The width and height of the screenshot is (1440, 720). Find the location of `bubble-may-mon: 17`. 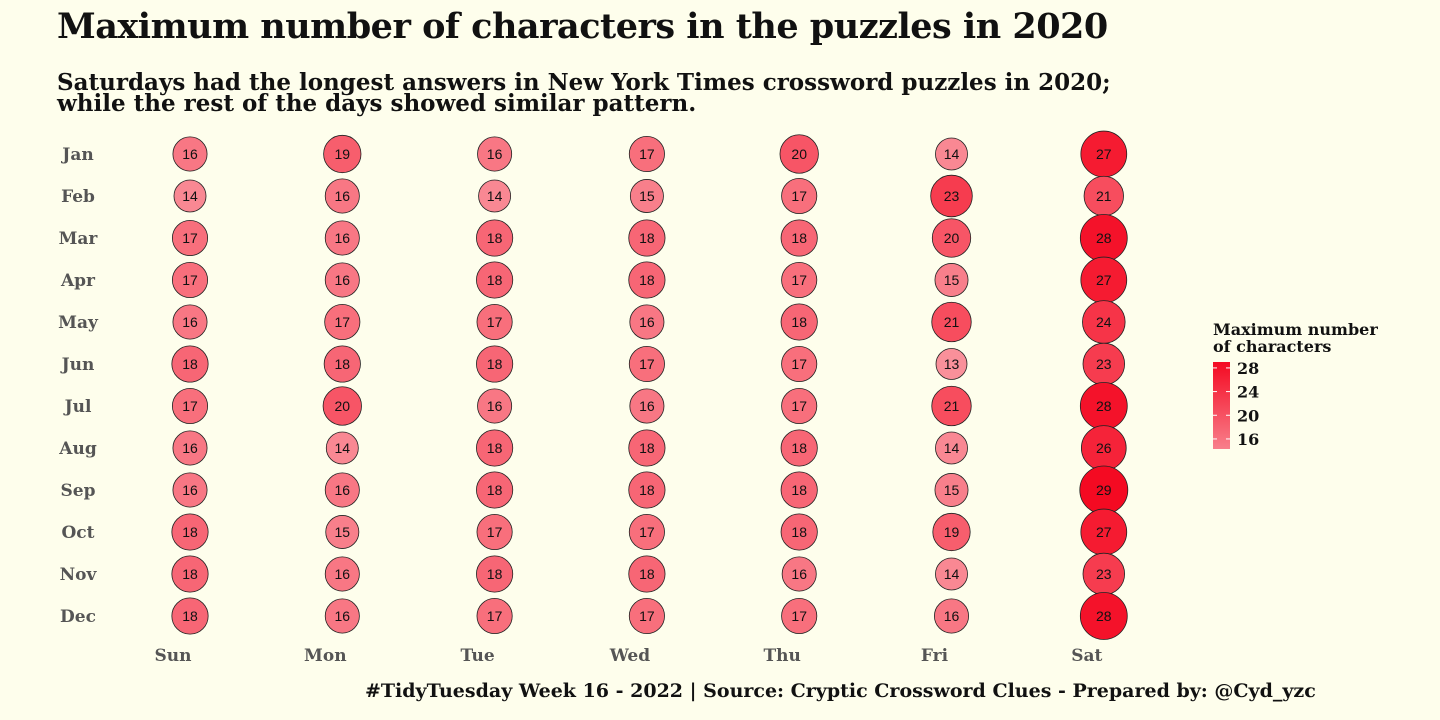

bubble-may-mon: 17 is located at coordinates (342, 322).